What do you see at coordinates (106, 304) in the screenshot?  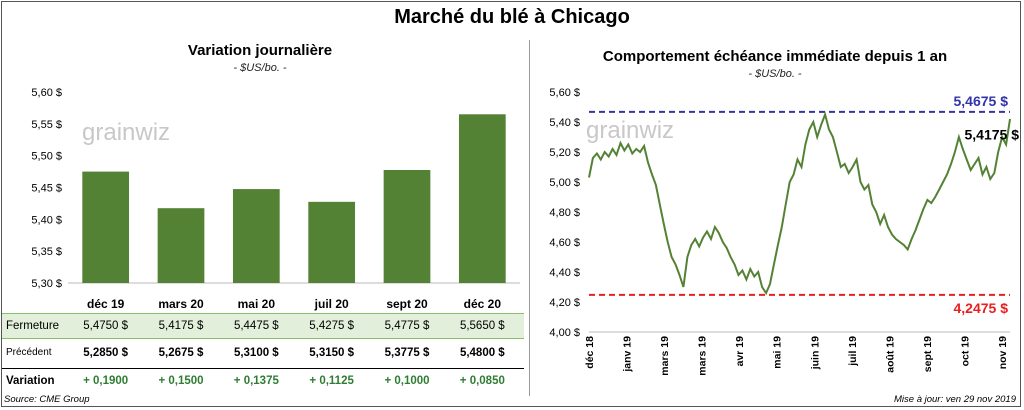 I see `x-tick-label: déc 19` at bounding box center [106, 304].